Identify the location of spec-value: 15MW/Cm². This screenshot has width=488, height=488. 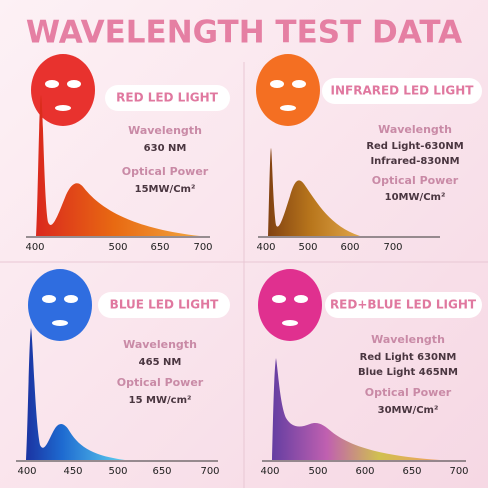
(165, 189).